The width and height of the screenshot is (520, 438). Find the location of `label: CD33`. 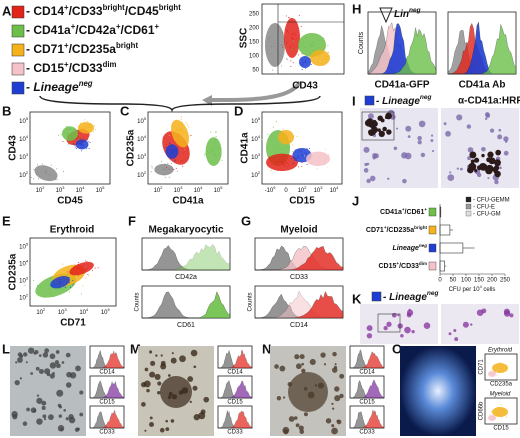

label: CD33 is located at coordinates (107, 433).